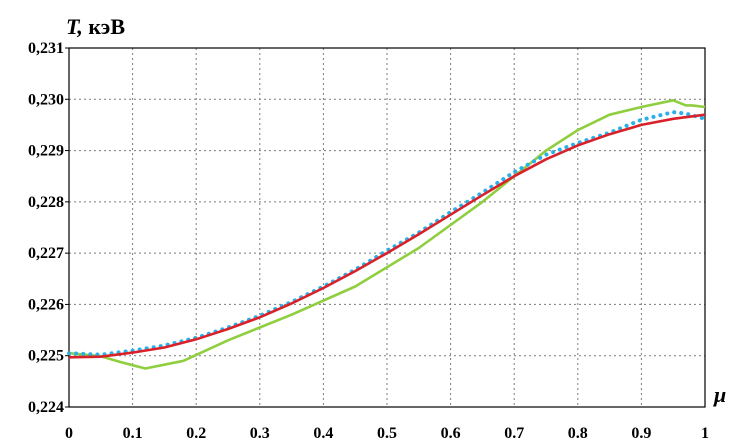 The height and width of the screenshot is (445, 738). I want to click on x-tick-labels: 0 0.1 0.2 0.3 0.4 0.5 0.6 0.7 0.8 0.9 1, so click(387, 433).